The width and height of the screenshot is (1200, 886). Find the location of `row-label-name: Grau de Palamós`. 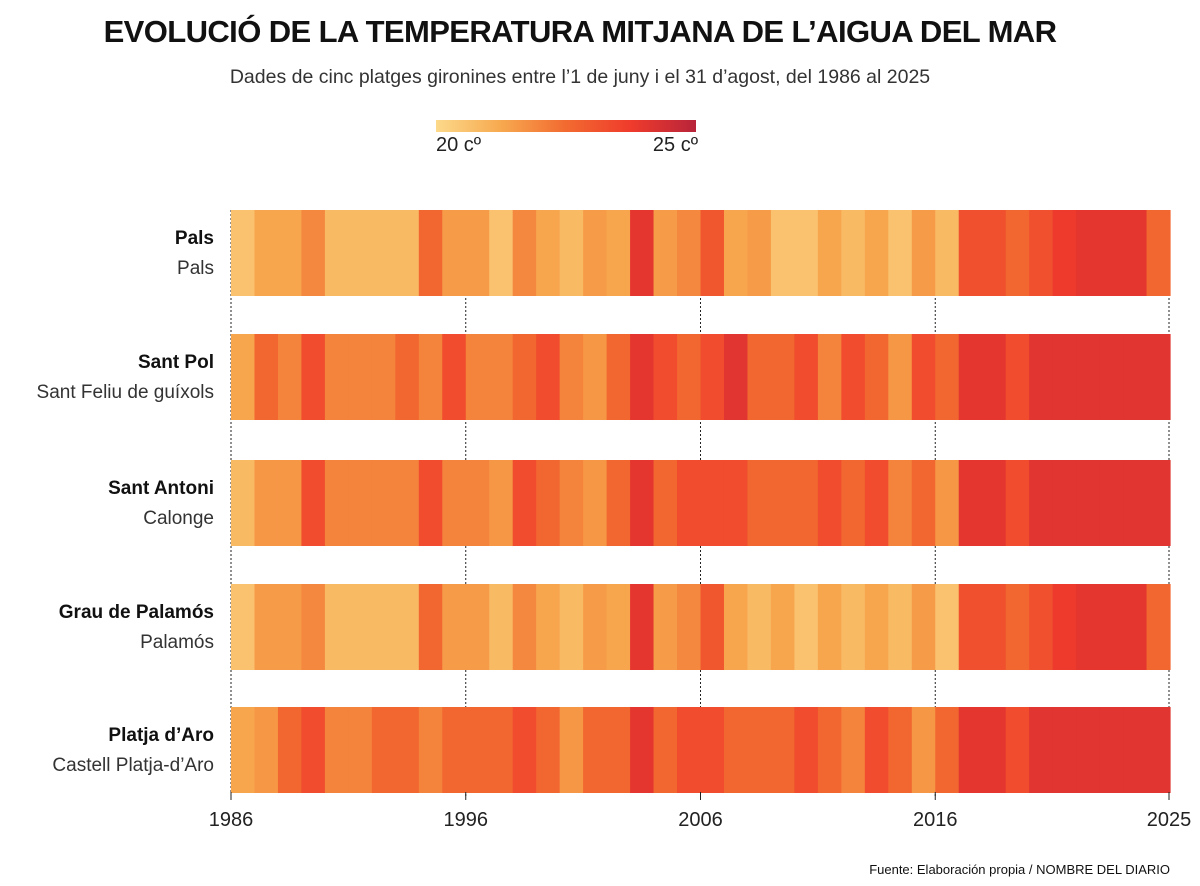

row-label-name: Grau de Palamós is located at coordinates (136, 612).